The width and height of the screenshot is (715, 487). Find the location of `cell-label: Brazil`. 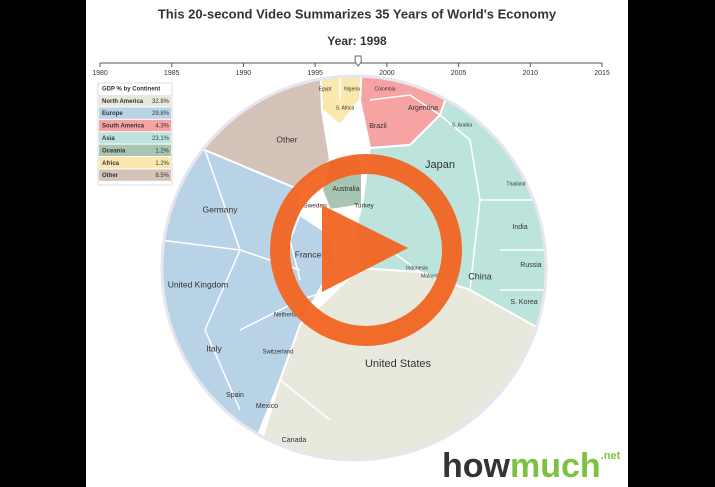

cell-label: Brazil is located at coordinates (378, 126).